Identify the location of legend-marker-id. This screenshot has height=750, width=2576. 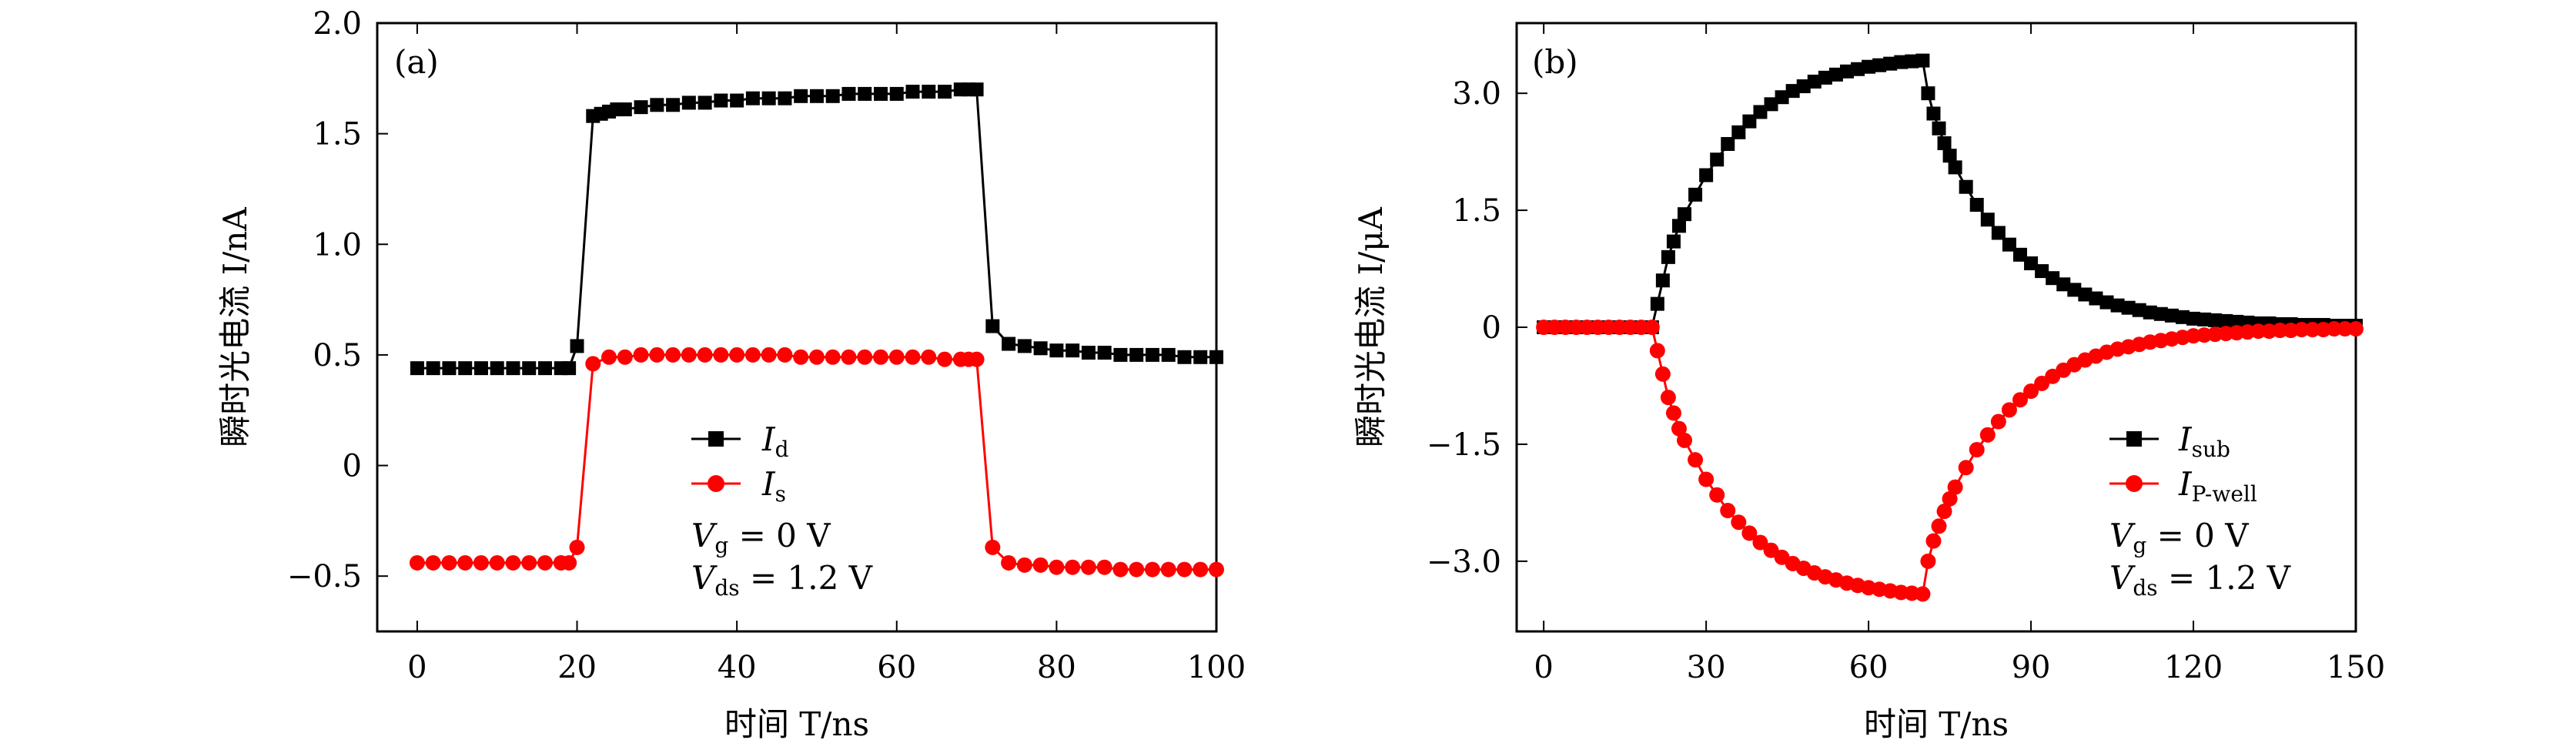
(716, 439).